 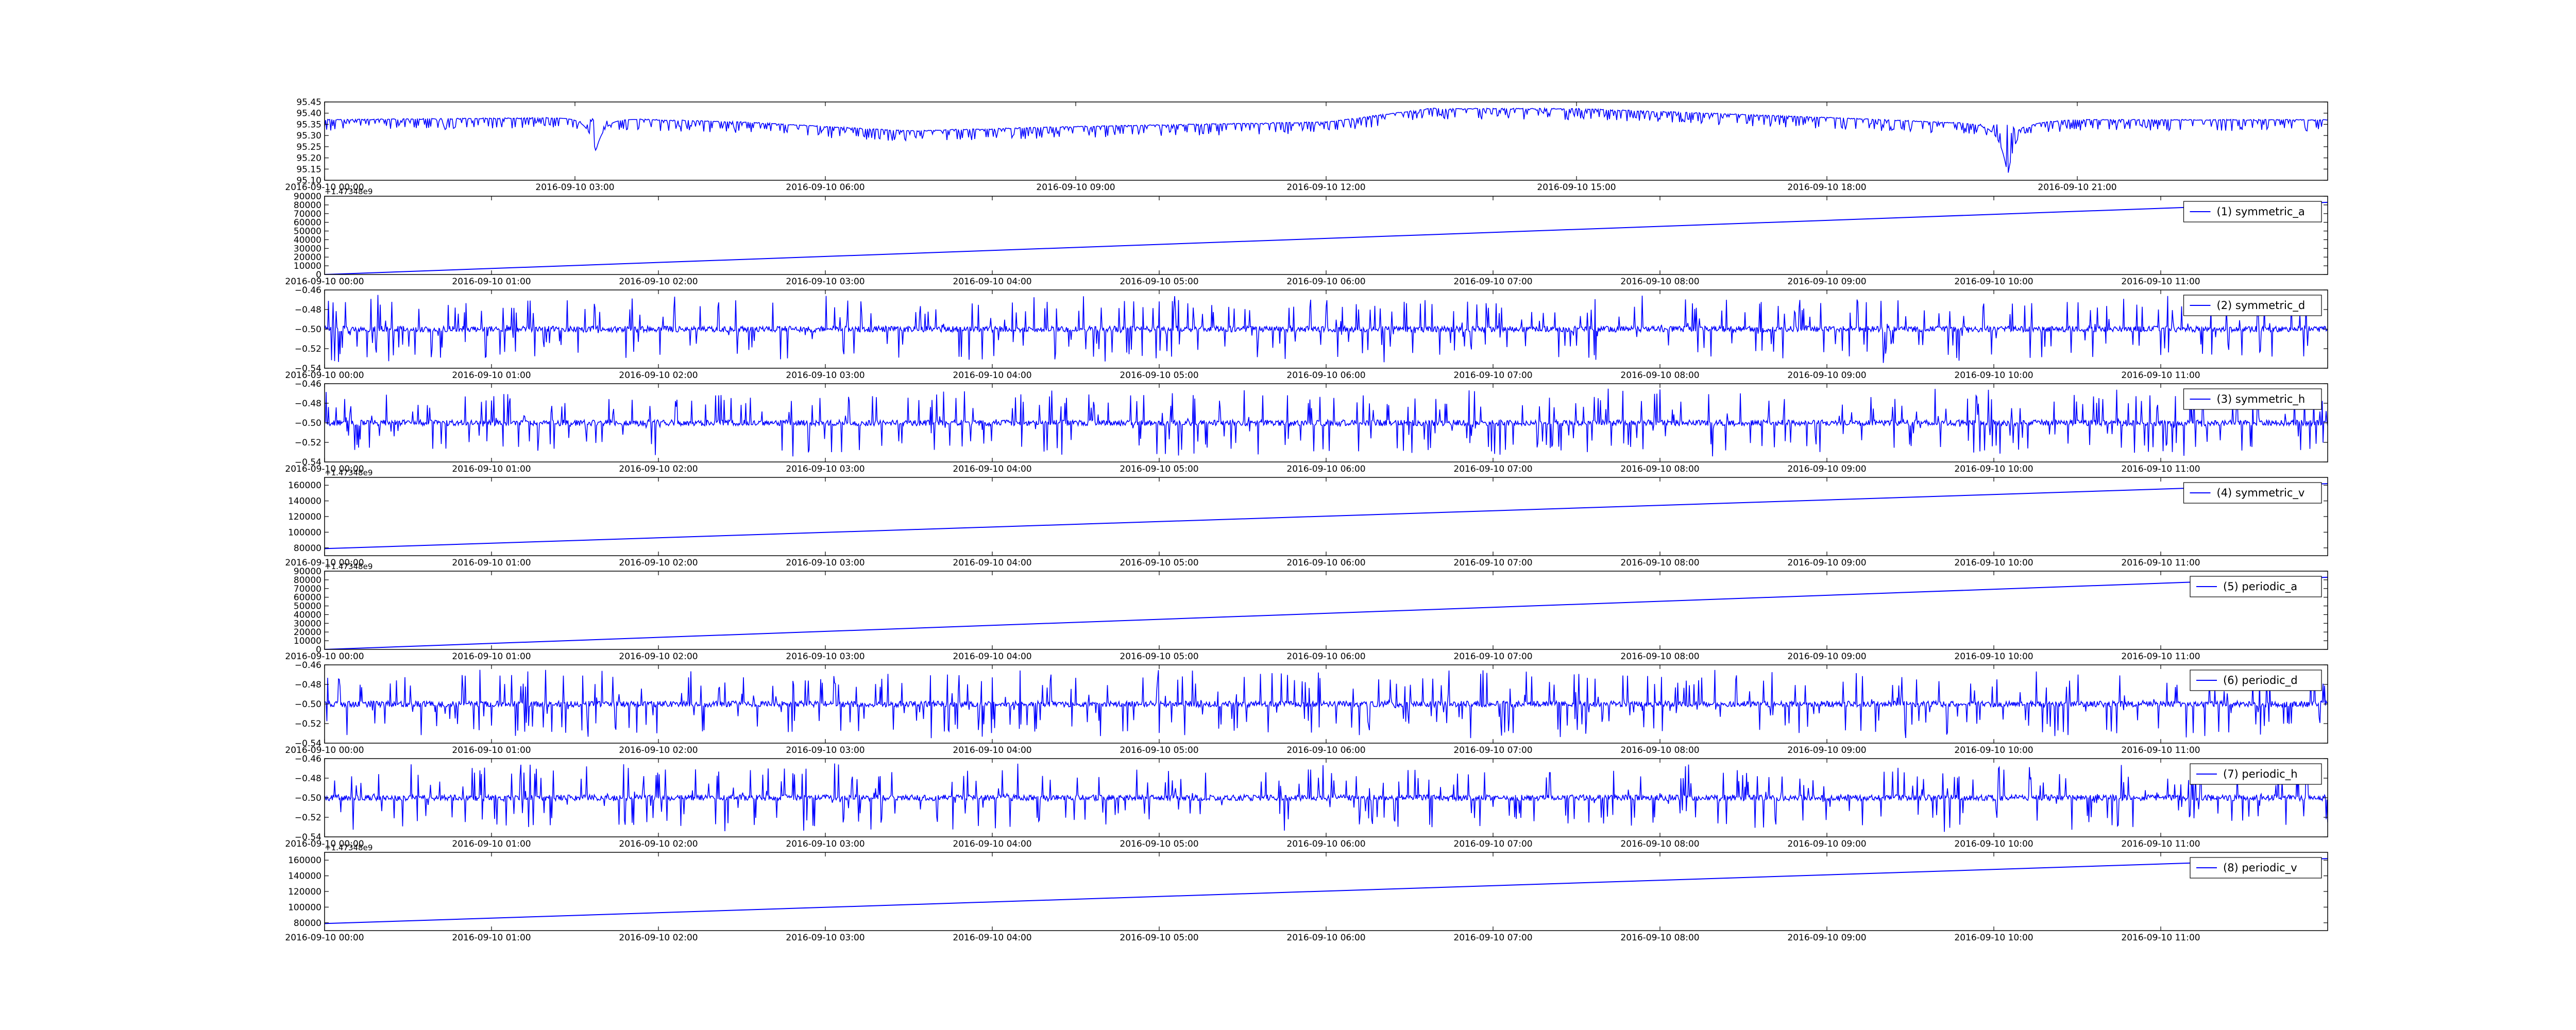 What do you see at coordinates (308, 114) in the screenshot?
I see `y-tick-label: 95.40` at bounding box center [308, 114].